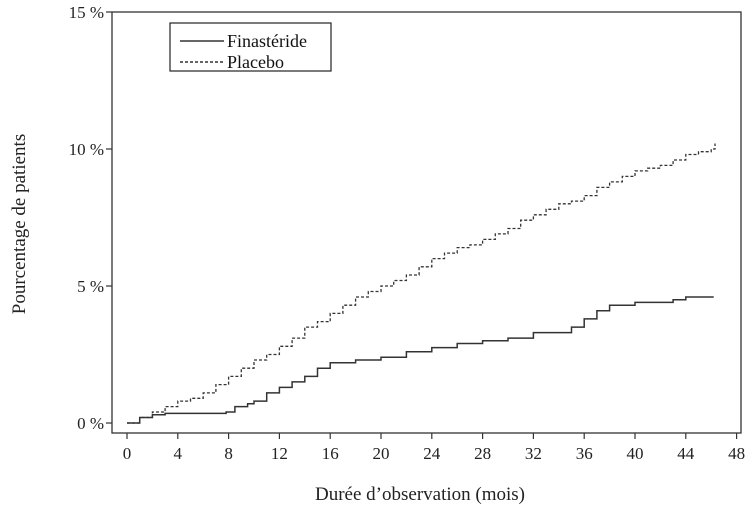 This screenshot has width=752, height=517. What do you see at coordinates (90, 218) in the screenshot?
I see `y-axis: 0 % 5 % 10 % 15 %` at bounding box center [90, 218].